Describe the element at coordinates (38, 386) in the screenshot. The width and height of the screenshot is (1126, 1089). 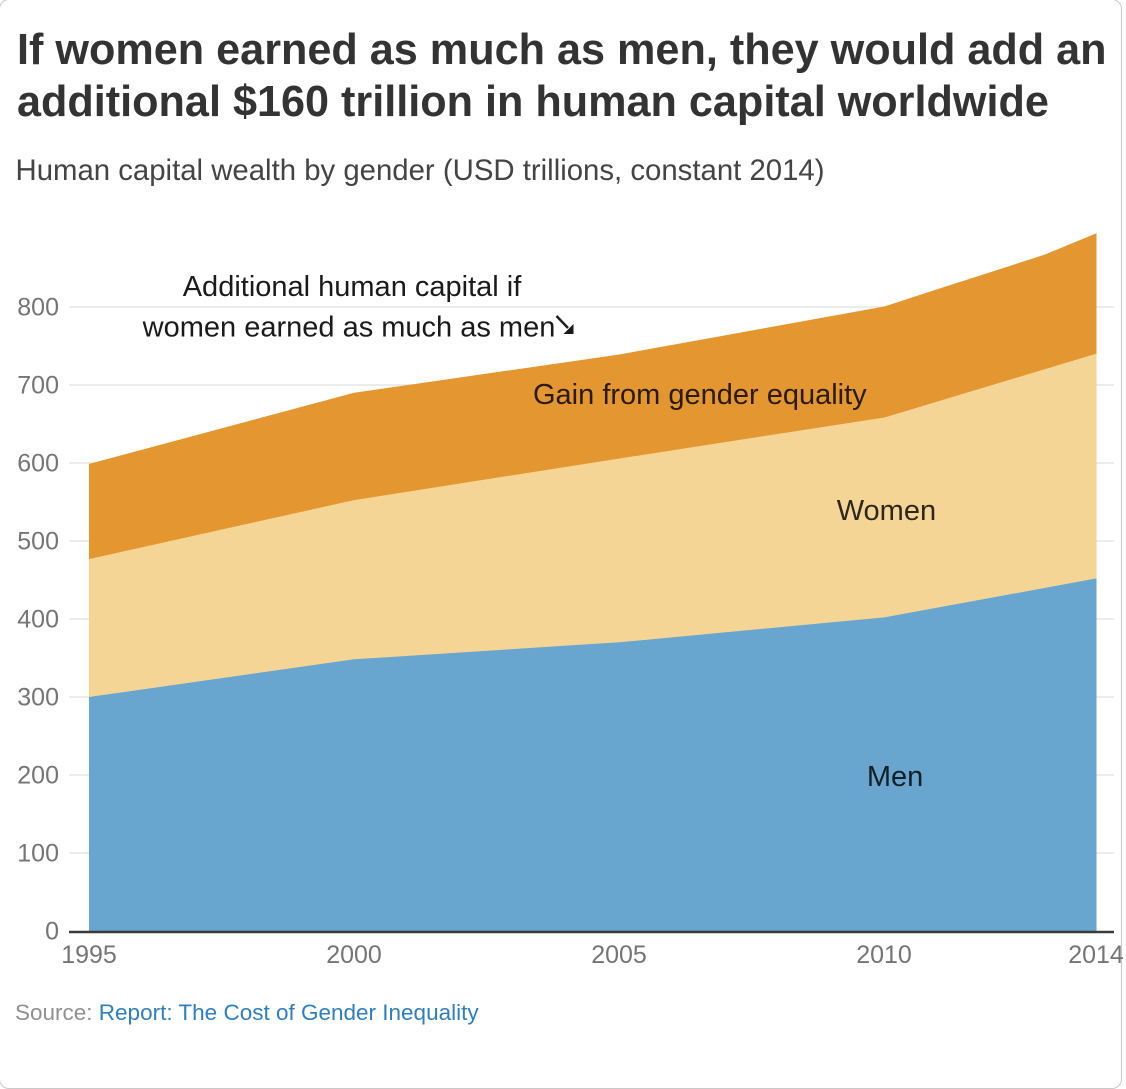
I see `svg-text: 700` at that location.